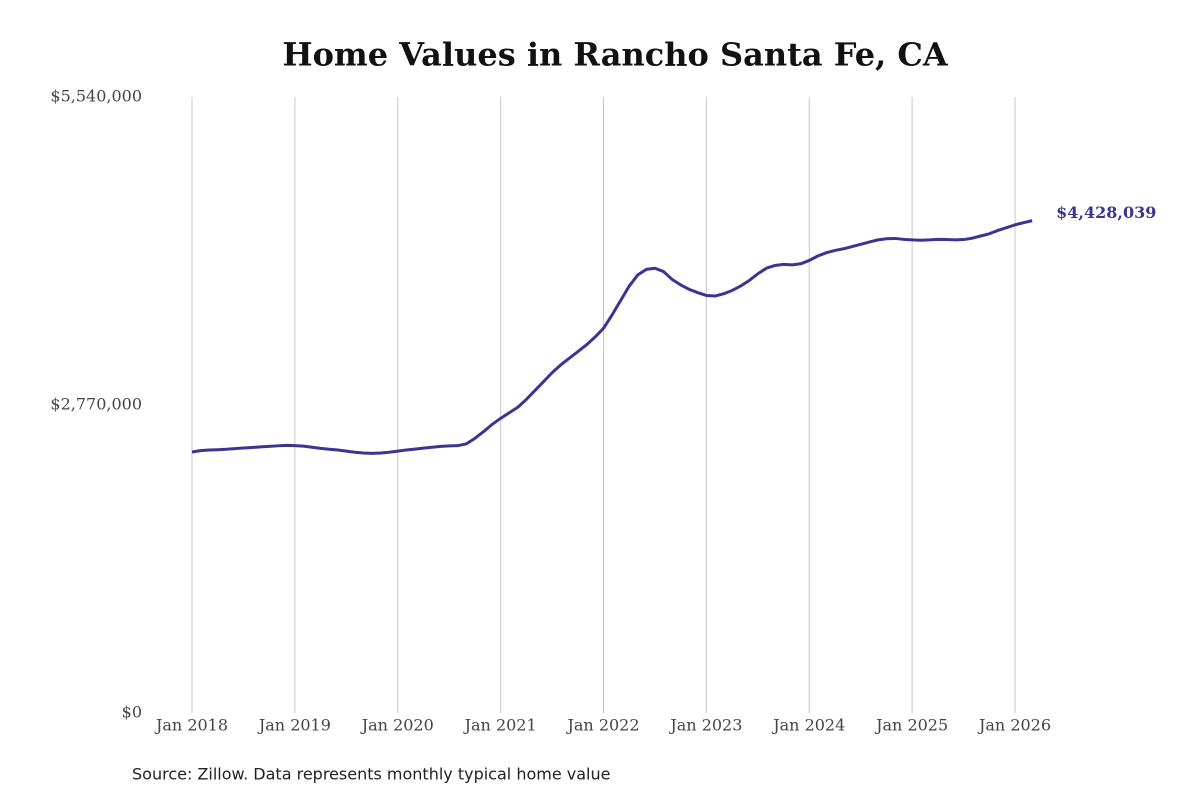  Describe the element at coordinates (615, 55) in the screenshot. I see `chart-title: Home Values in Rancho Santa Fe, CA` at that location.